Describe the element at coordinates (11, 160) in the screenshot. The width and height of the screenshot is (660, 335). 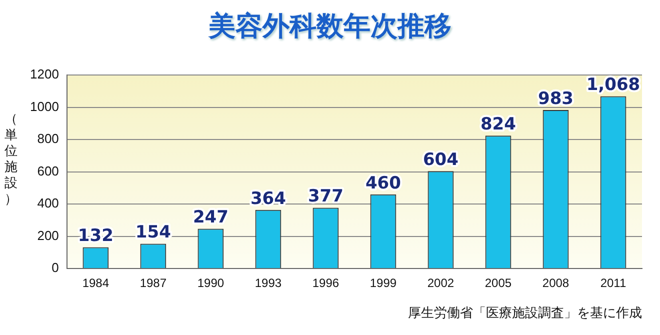
I see `y-axis-title: （単位施設）` at that location.